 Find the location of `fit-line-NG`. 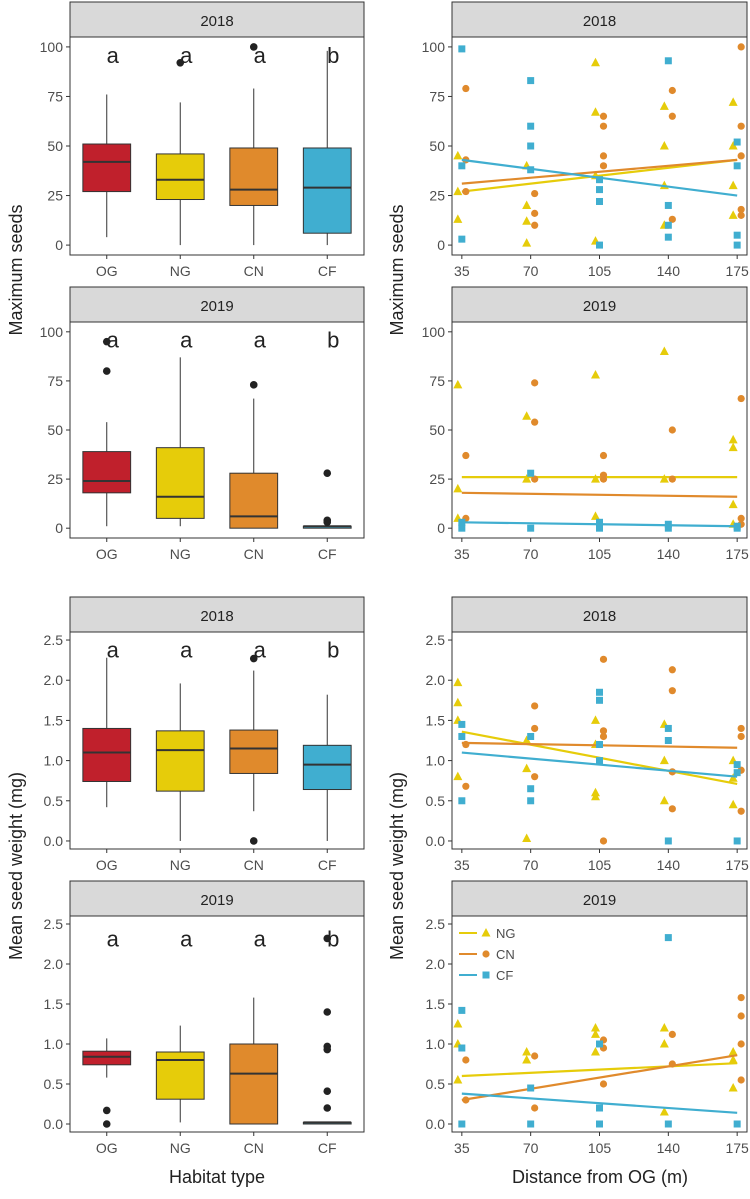

fit-line-NG is located at coordinates (599, 175).